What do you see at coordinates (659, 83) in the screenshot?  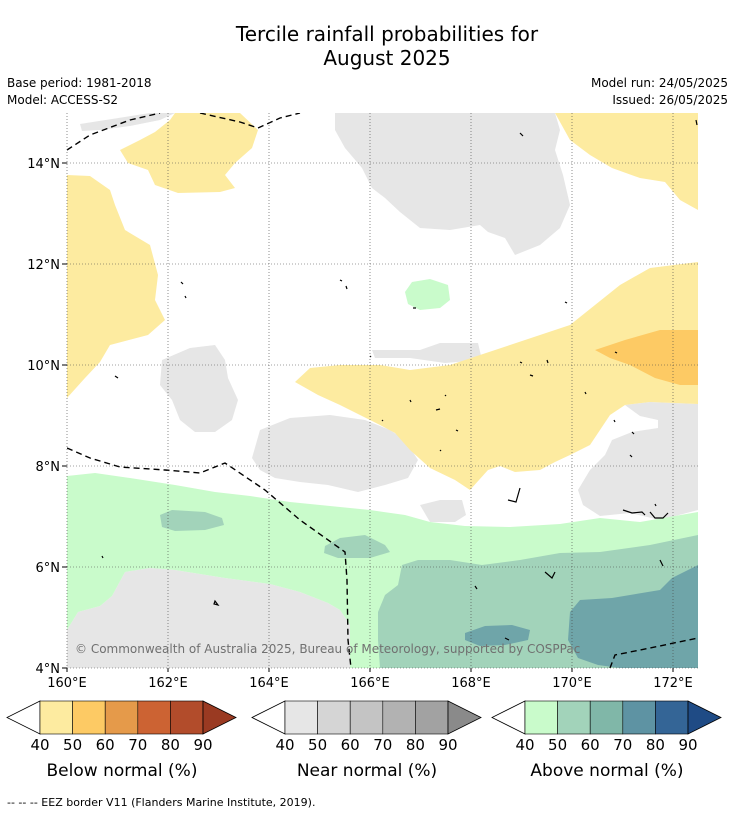 I see `model-run-text: Model run: 24/05/2025` at bounding box center [659, 83].